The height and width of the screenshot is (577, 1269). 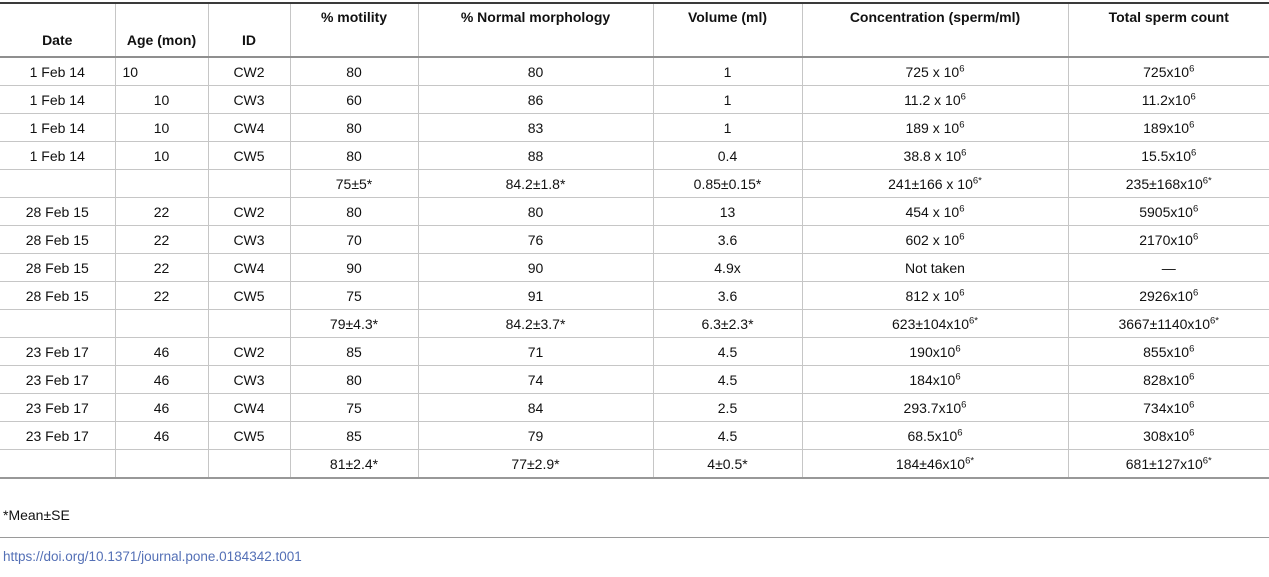 I want to click on table-cell: 79±4.3*, so click(x=354, y=323).